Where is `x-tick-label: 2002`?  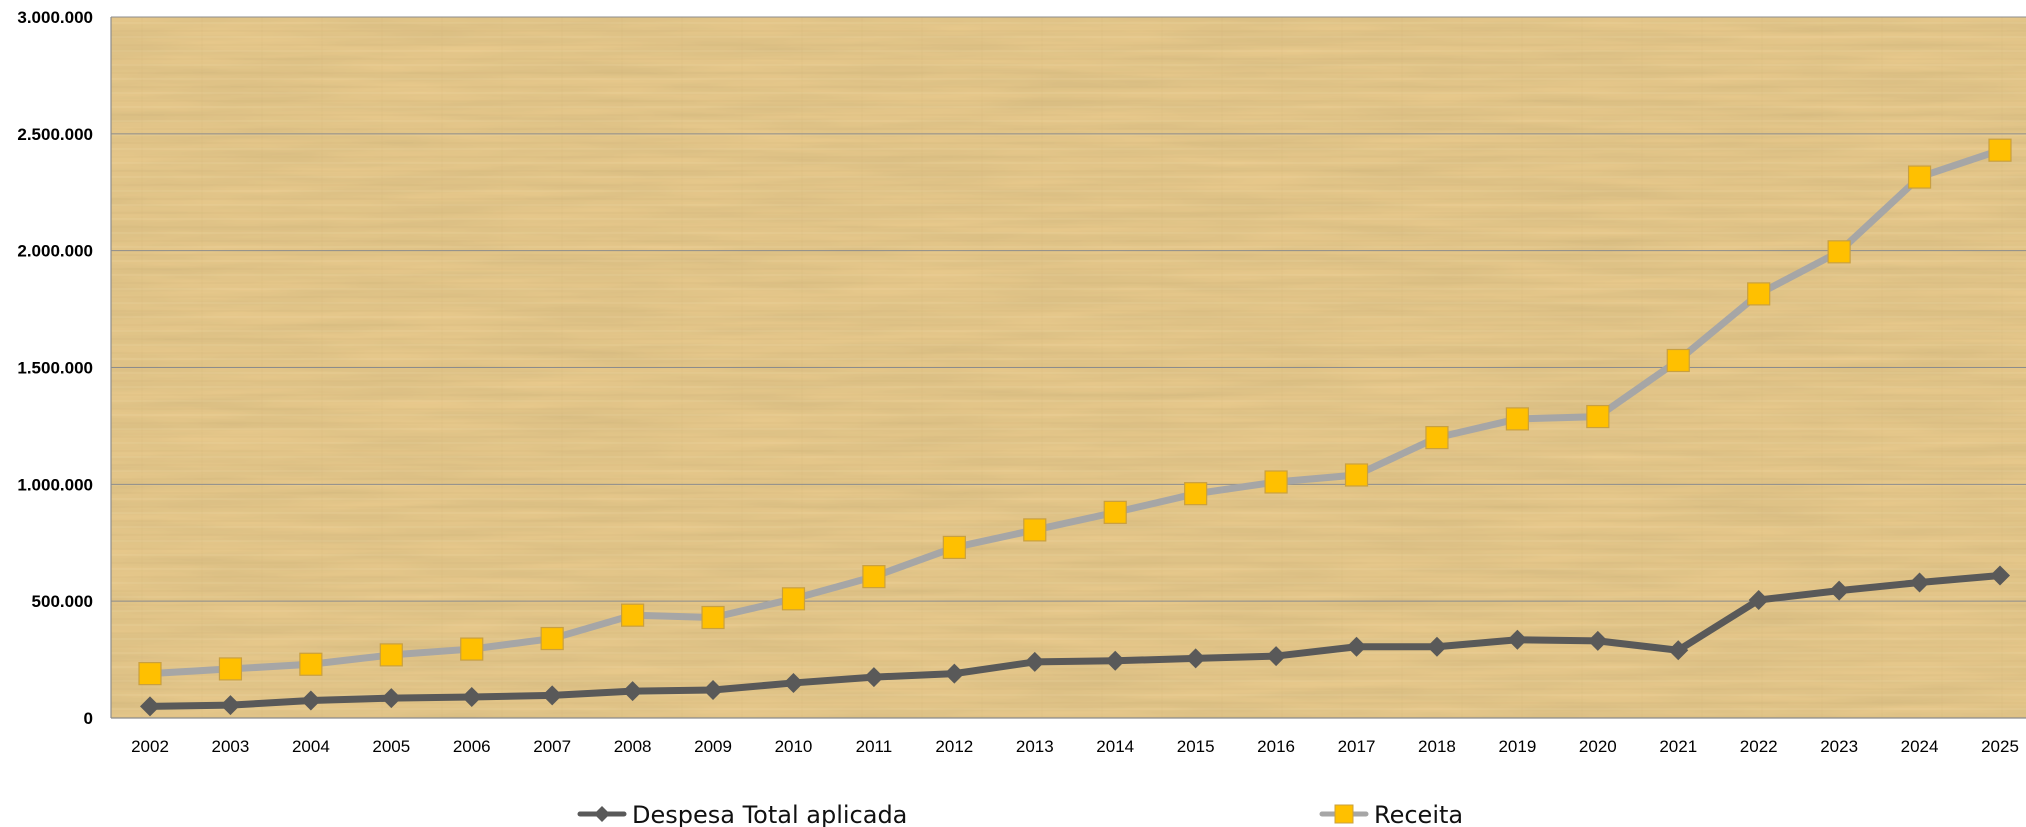 x-tick-label: 2002 is located at coordinates (150, 746).